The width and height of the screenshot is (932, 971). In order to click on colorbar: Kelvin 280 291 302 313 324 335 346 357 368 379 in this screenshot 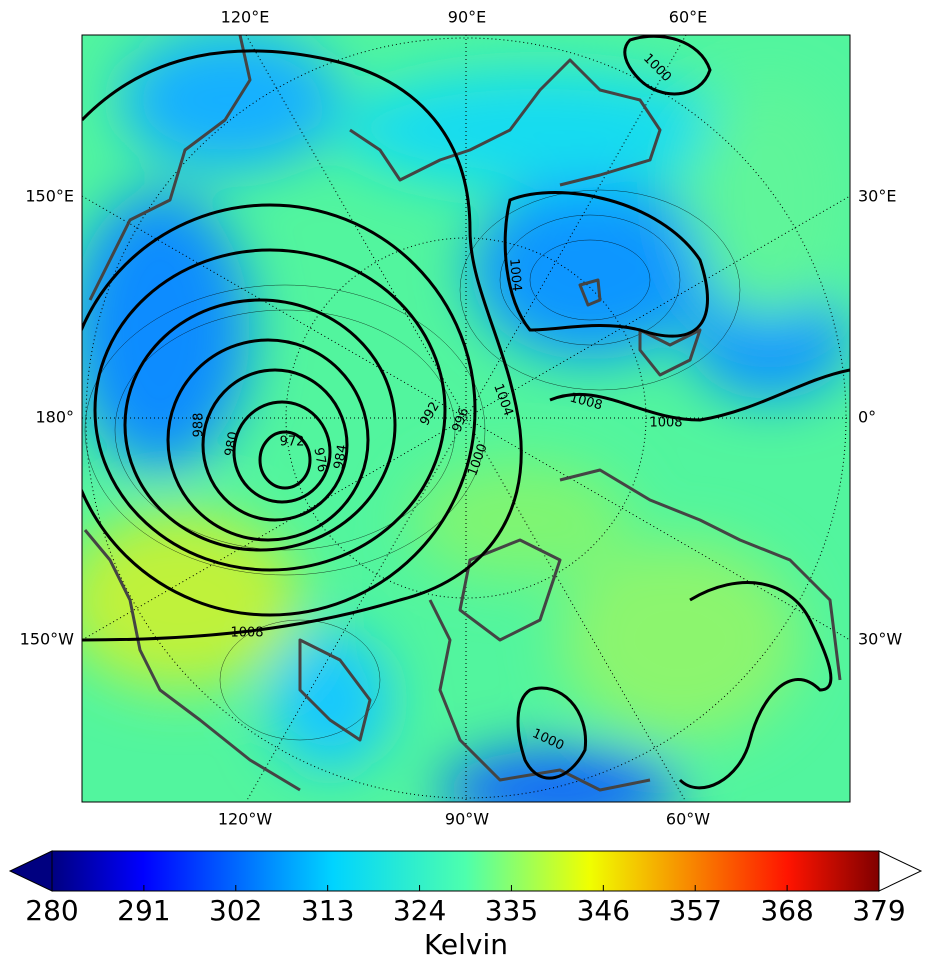, I will do `click(465, 905)`.